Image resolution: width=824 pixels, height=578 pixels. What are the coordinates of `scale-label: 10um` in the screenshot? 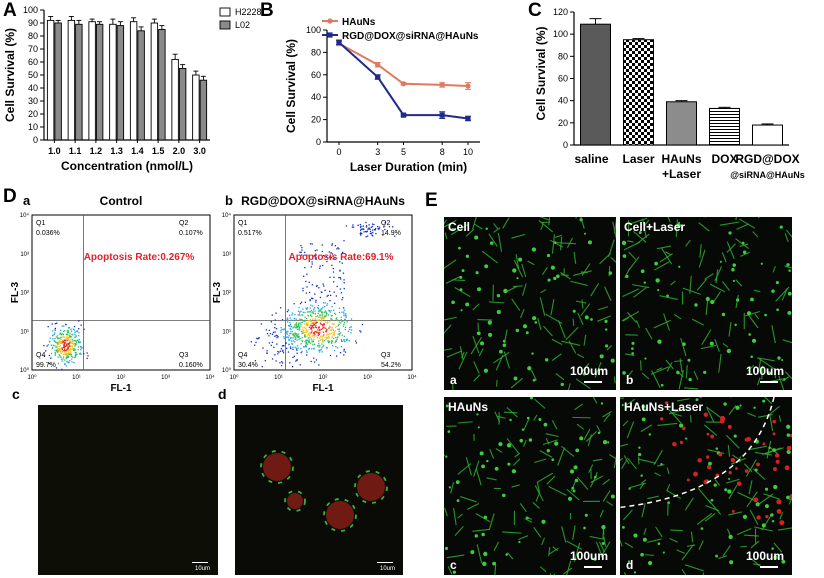 It's located at (202, 569).